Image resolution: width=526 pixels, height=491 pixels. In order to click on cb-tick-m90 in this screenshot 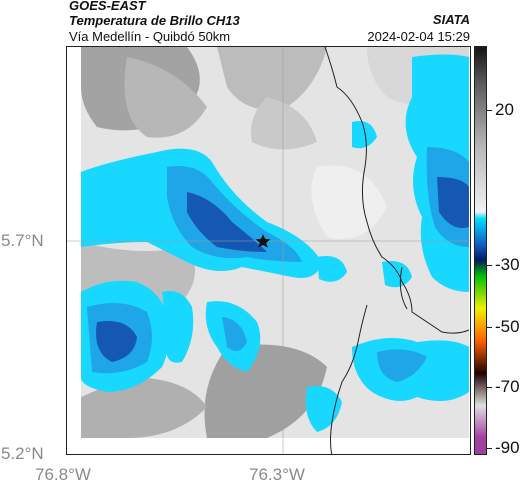, I will do `click(489, 448)`.